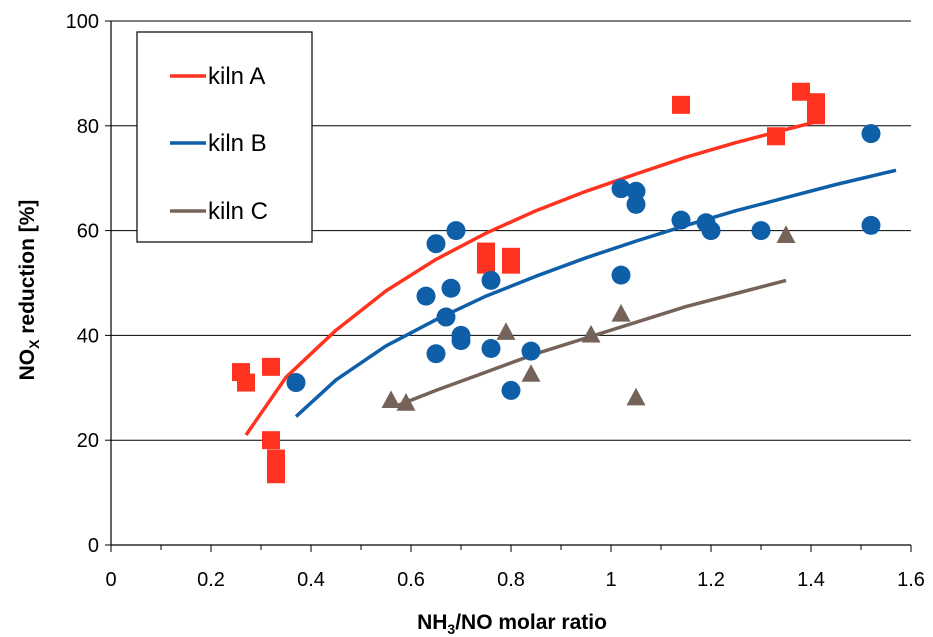  Describe the element at coordinates (610, 580) in the screenshot. I see `x-tick-label: 1` at that location.